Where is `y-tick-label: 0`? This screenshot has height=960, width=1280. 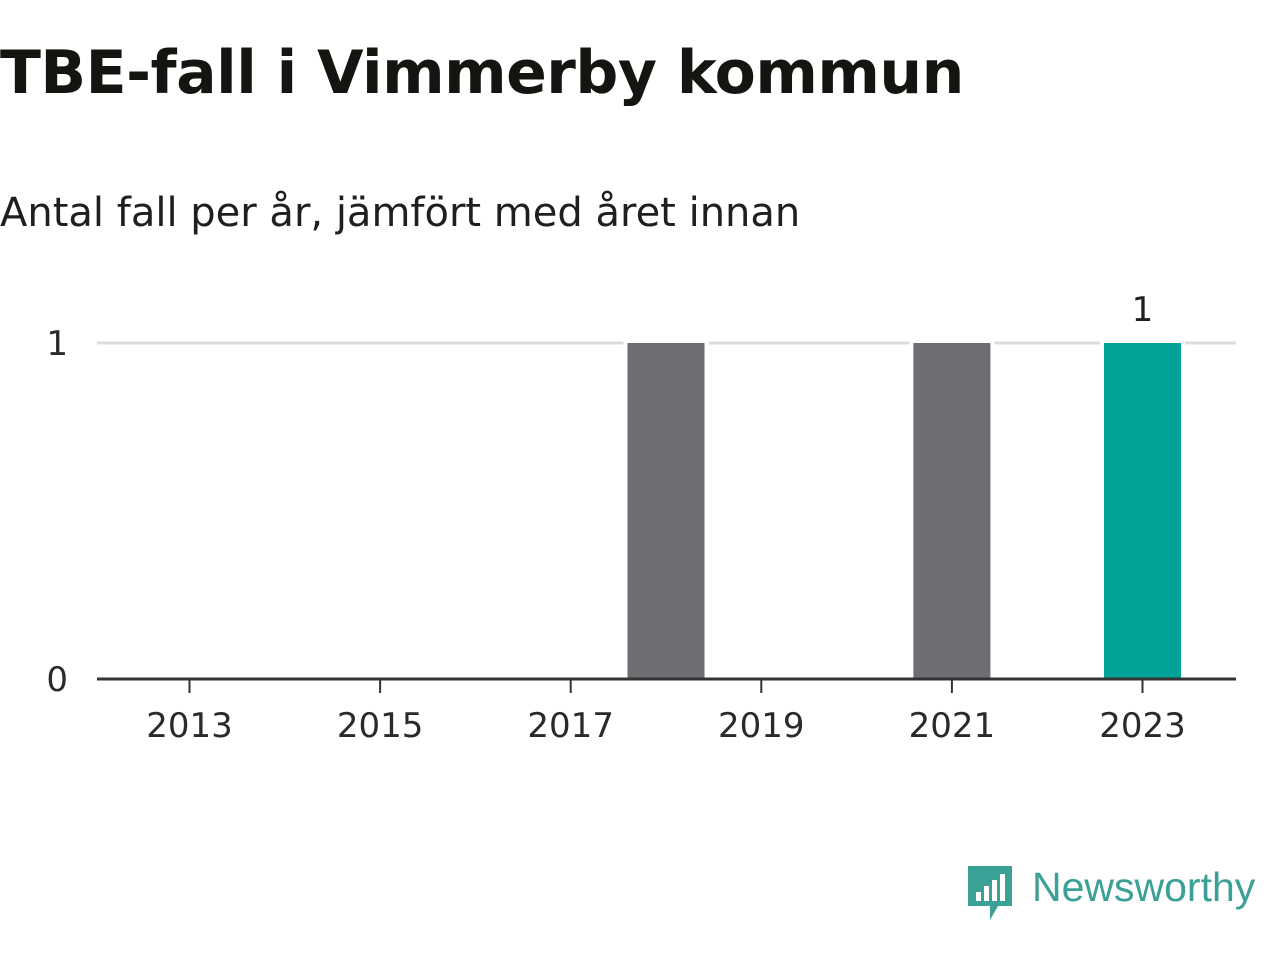
y-tick-label: 0 is located at coordinates (57, 680).